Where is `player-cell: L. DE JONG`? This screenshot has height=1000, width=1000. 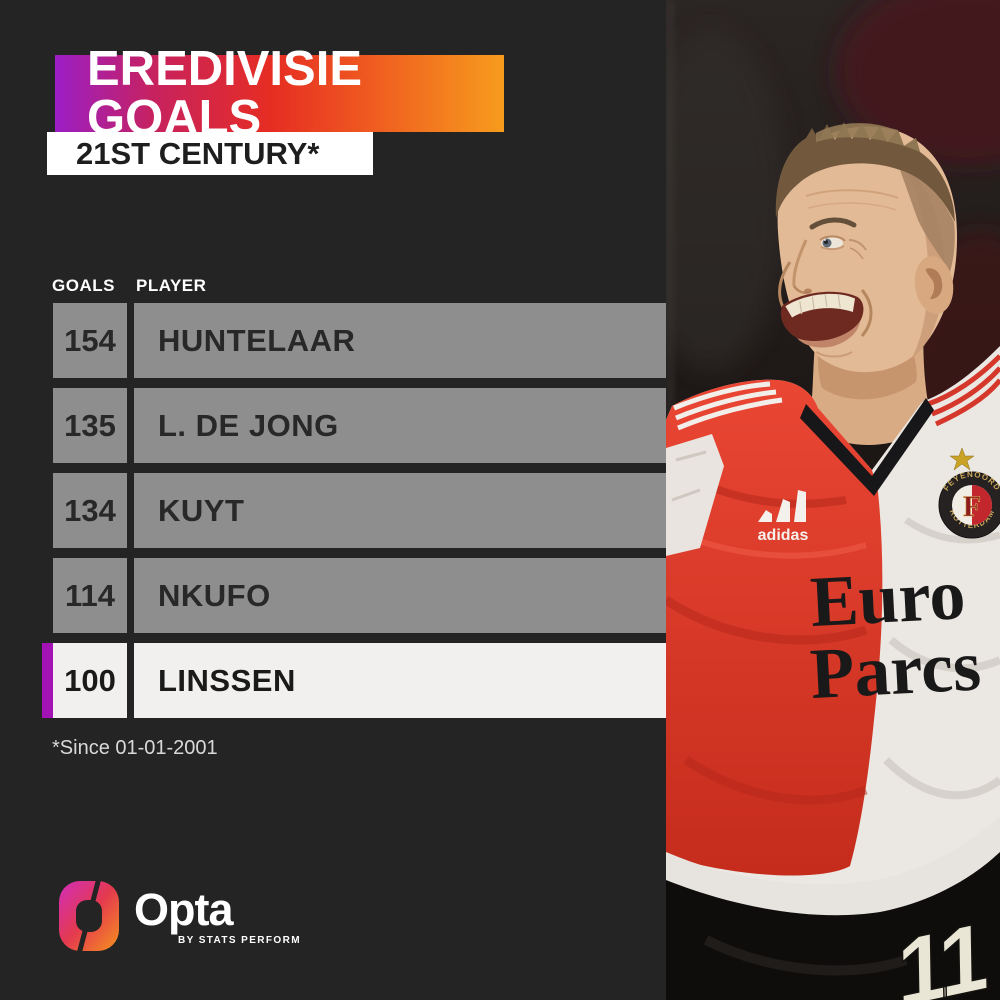 player-cell: L. DE JONG is located at coordinates (400, 425).